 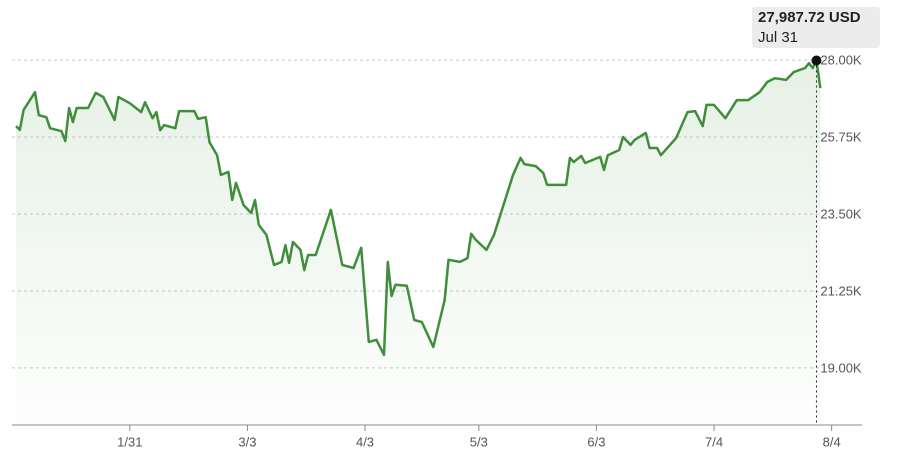 I want to click on x-tick-label: 4/3, so click(x=365, y=441).